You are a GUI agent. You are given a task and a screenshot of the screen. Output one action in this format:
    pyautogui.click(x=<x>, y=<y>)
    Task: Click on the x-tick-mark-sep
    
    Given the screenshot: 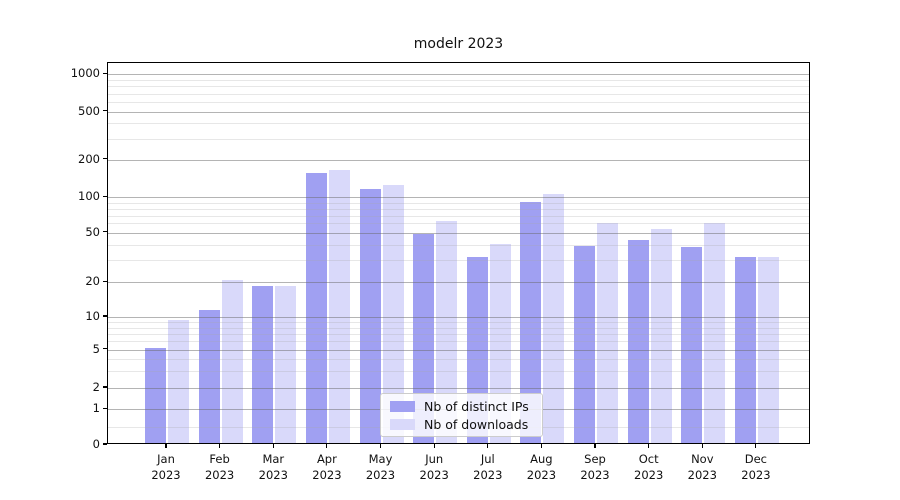 What is the action you would take?
    pyautogui.click(x=595, y=446)
    